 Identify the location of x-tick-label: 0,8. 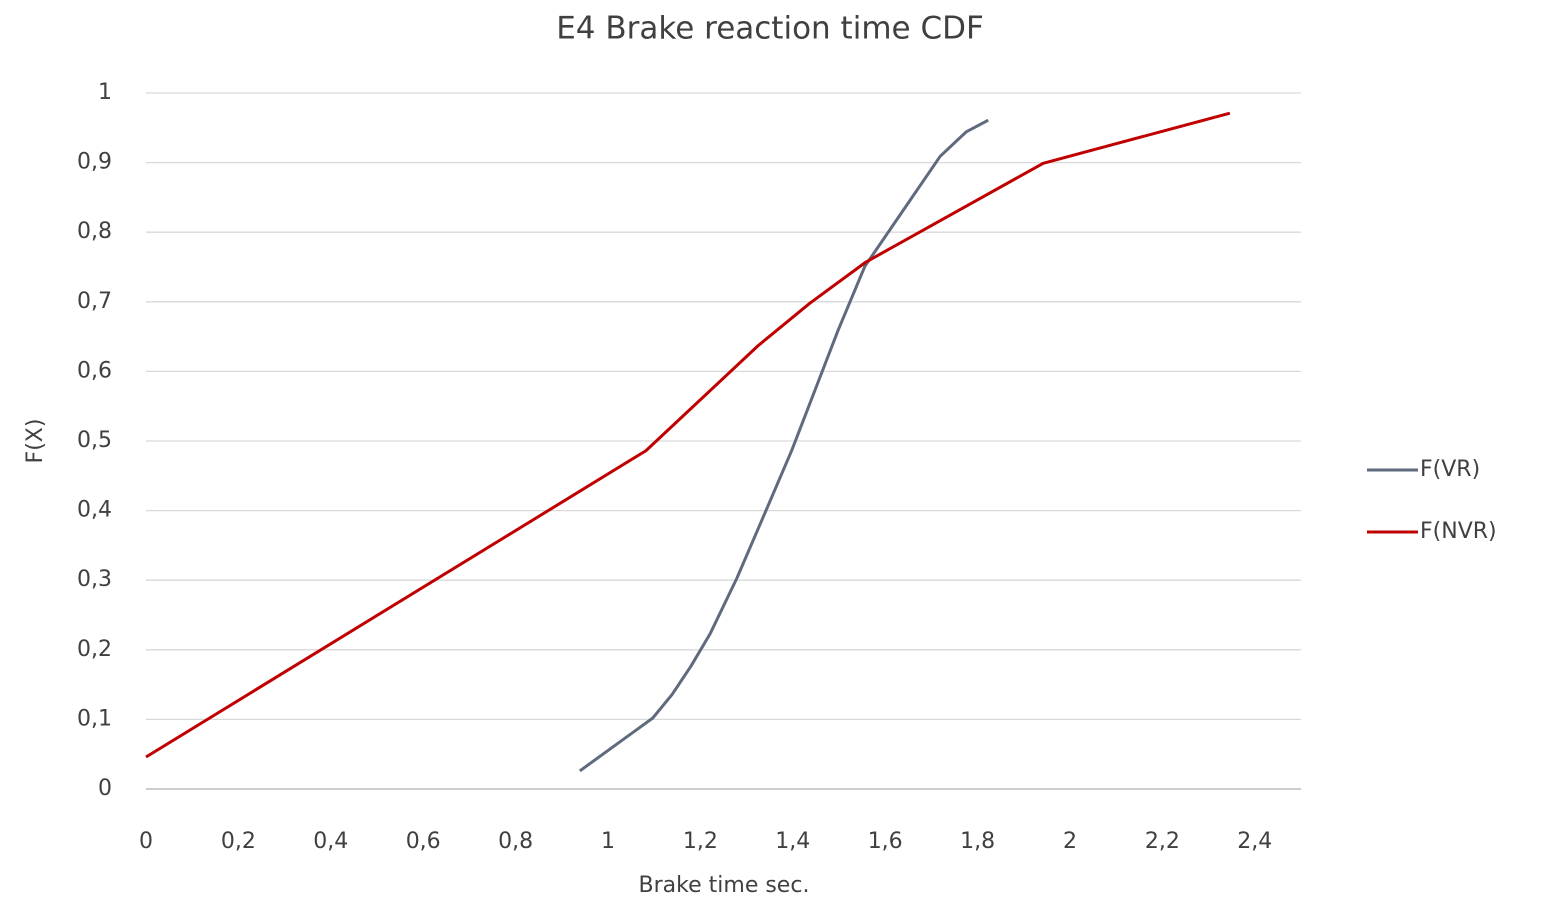
(515, 841).